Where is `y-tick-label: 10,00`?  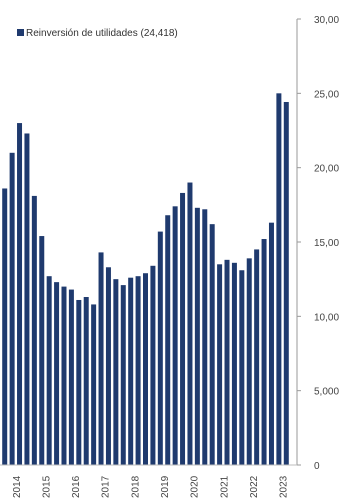
y-tick-label: 10,00 is located at coordinates (326, 317).